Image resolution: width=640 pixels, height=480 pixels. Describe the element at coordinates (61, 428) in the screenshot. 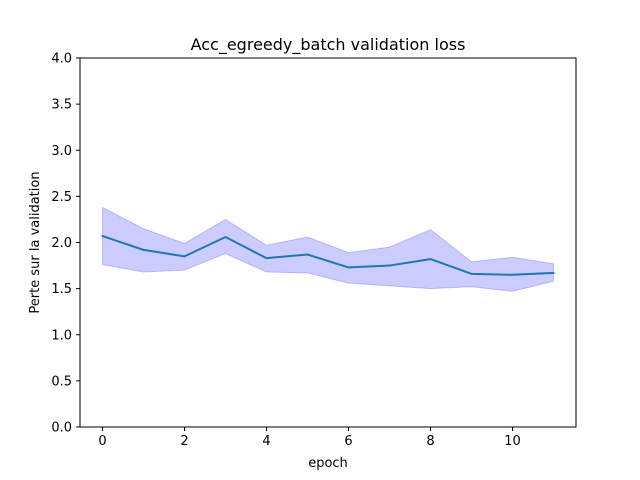

I see `y-tick-label: 0.0` at that location.